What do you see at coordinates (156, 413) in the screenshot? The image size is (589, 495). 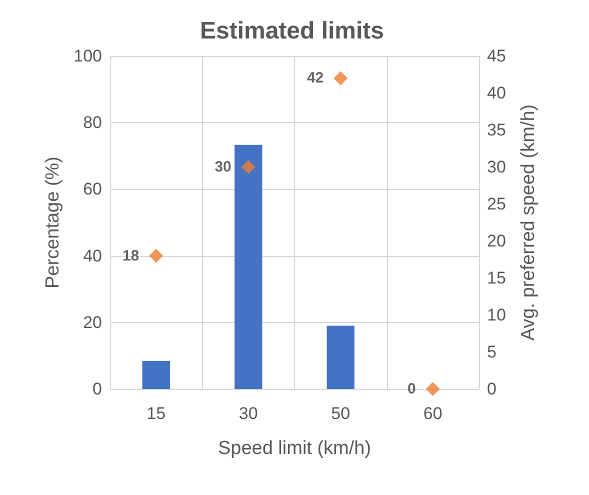 I see `x-tick-label: 15` at bounding box center [156, 413].